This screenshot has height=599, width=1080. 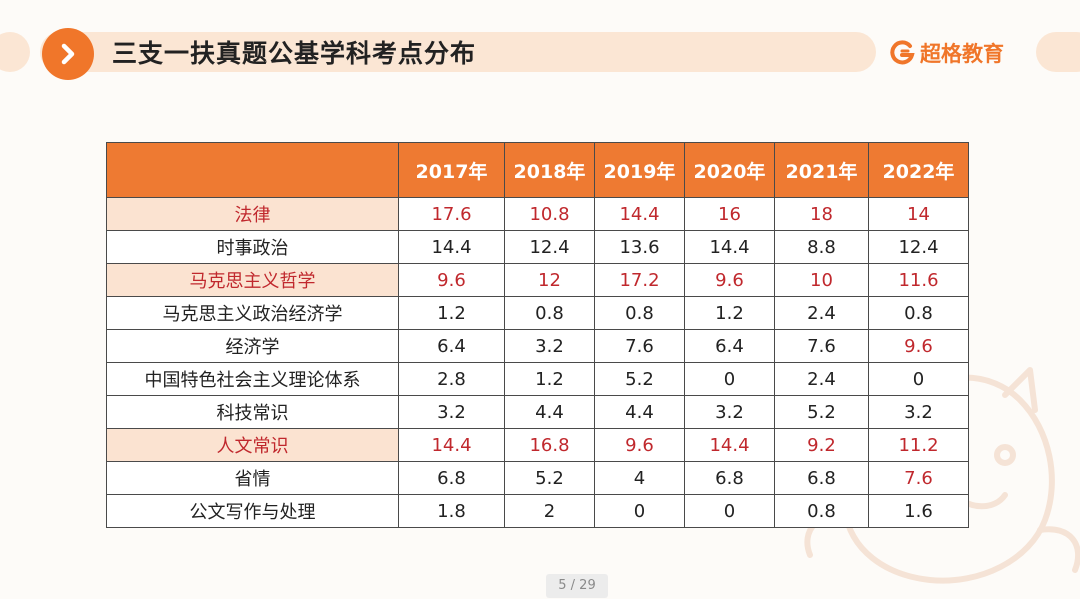 I want to click on table-row: 公文写作与处理 1.8 2 0 0 0.8 1.6, so click(x=537, y=511).